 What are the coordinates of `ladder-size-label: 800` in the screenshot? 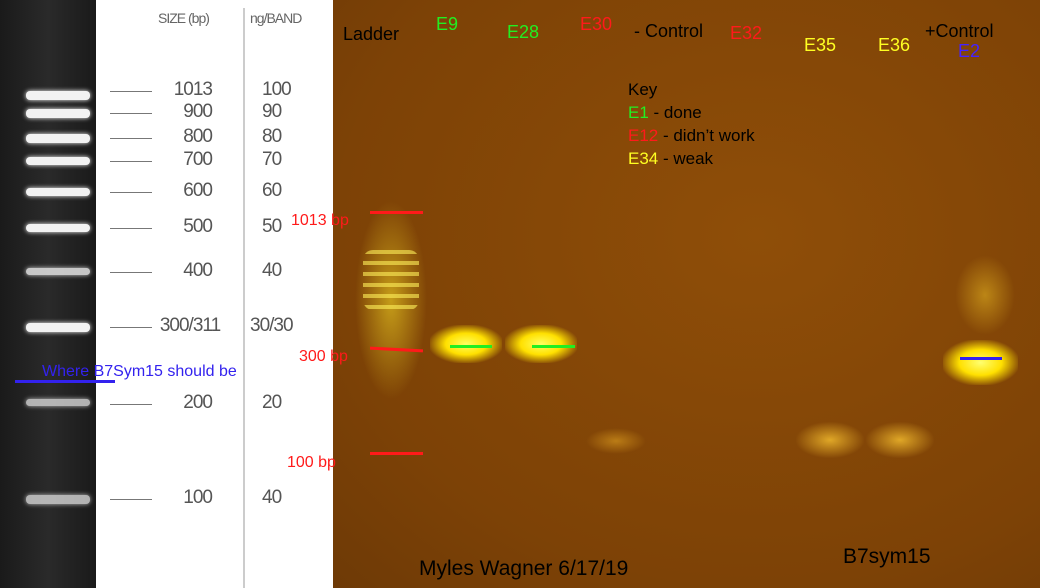 It's located at (198, 136).